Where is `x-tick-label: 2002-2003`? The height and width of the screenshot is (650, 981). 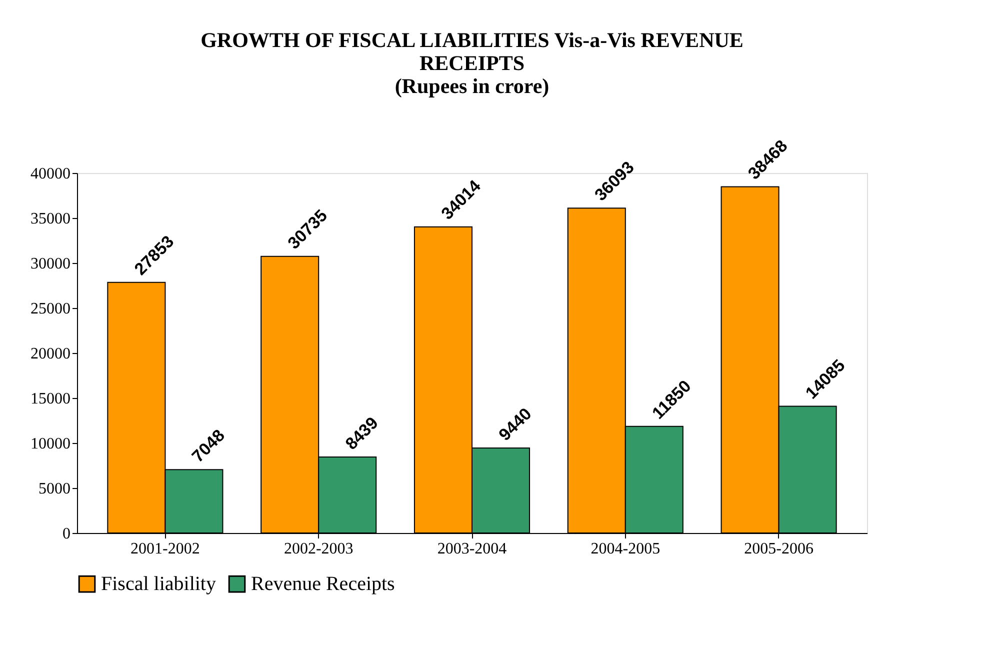 x-tick-label: 2002-2003 is located at coordinates (319, 549).